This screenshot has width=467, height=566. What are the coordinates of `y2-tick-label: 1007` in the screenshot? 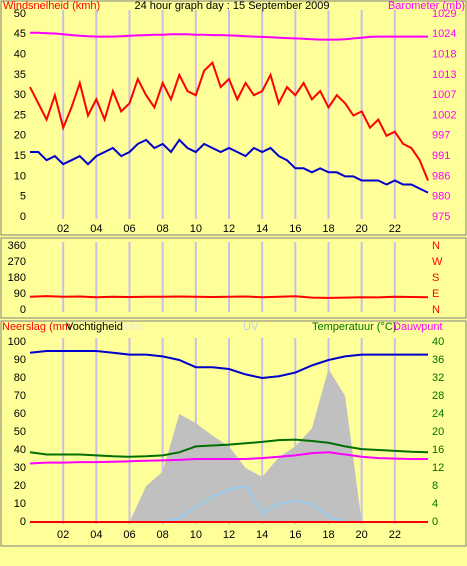 It's located at (444, 95).